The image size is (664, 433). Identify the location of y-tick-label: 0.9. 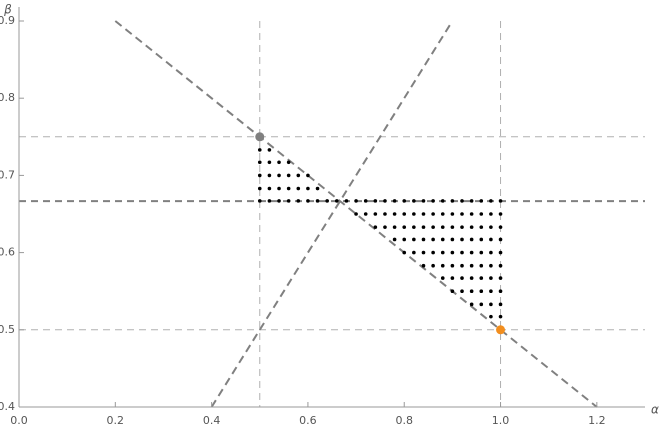
(7, 20).